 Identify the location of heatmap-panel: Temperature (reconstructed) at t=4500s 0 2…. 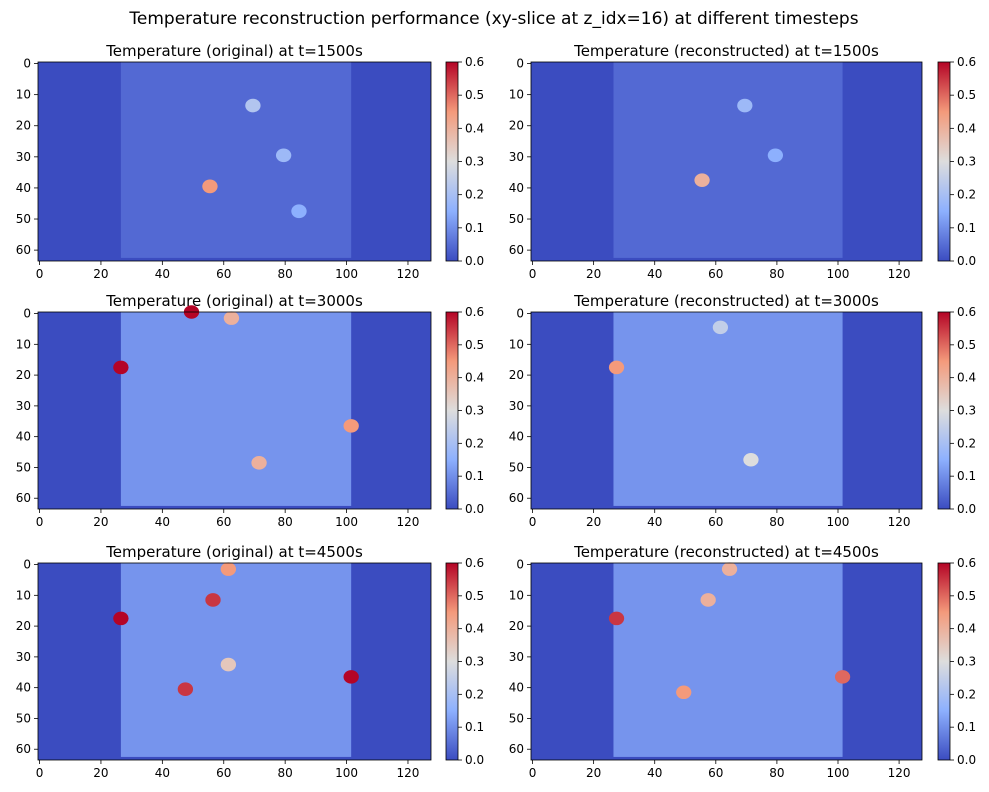
(742, 661).